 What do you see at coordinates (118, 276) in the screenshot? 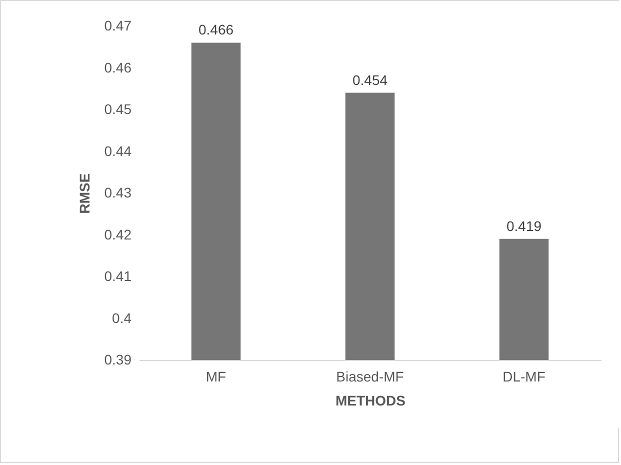
I see `y-tick-label: 0.41` at bounding box center [118, 276].